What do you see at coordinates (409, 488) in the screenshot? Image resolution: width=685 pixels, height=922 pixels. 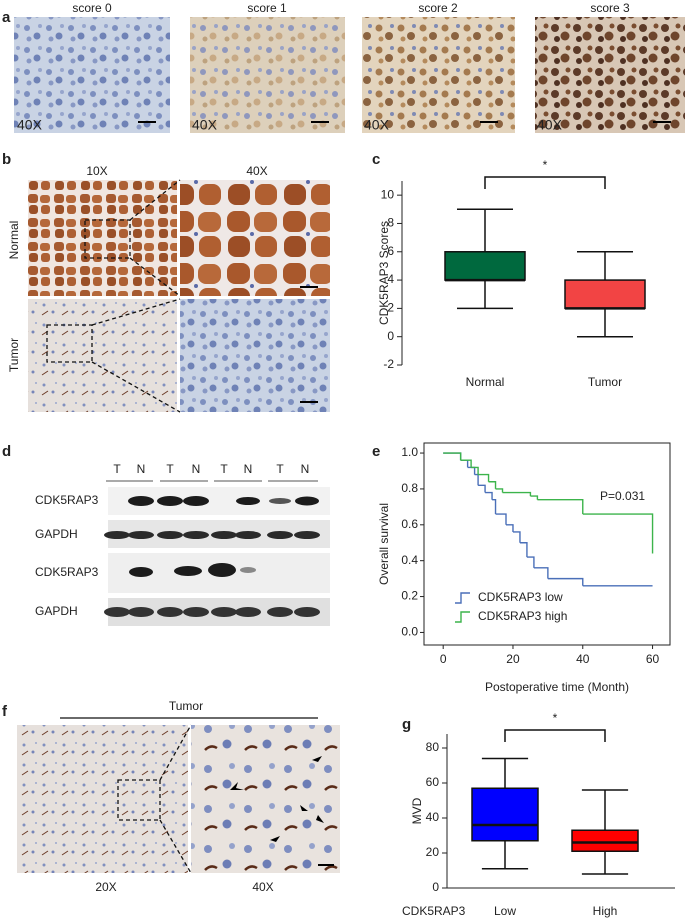 I see `y-tick-label: 0.8` at bounding box center [409, 488].